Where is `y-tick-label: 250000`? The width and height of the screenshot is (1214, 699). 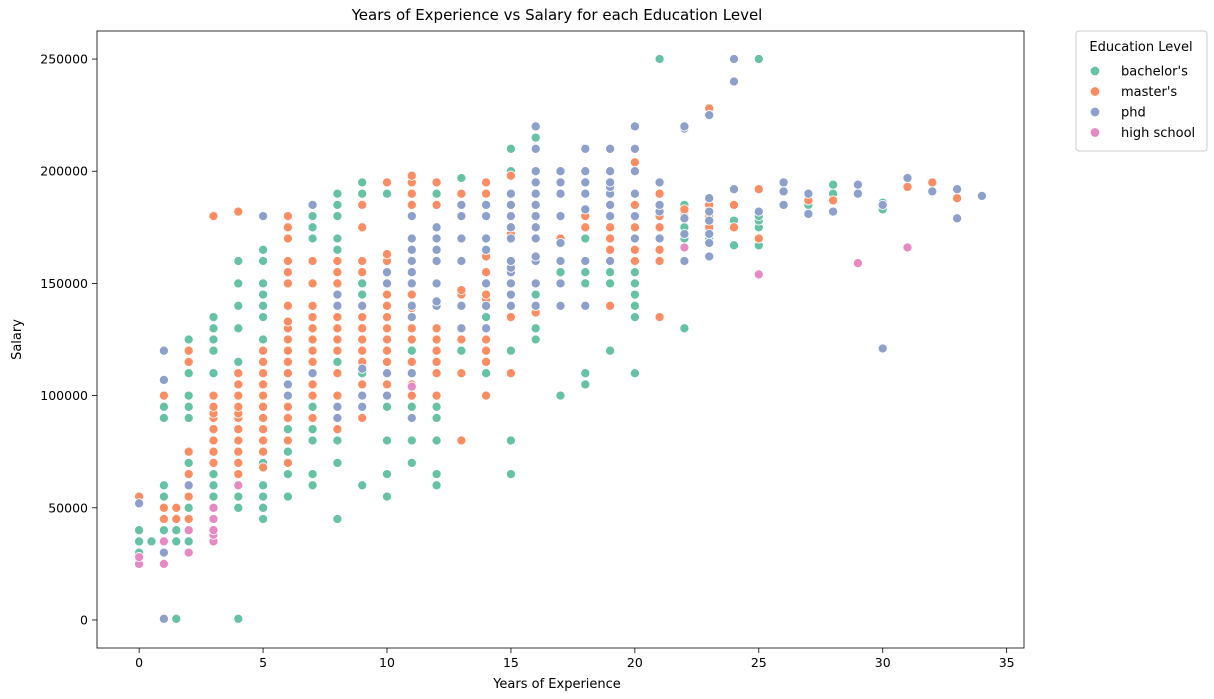
y-tick-label: 250000 is located at coordinates (64, 59).